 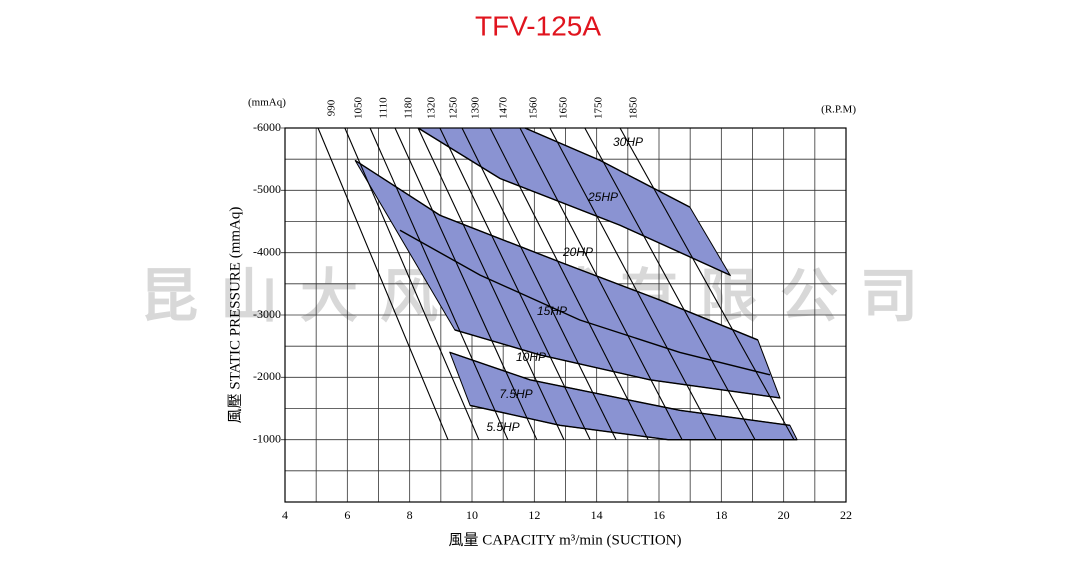 I want to click on rpm-label: 1560, so click(x=534, y=108).